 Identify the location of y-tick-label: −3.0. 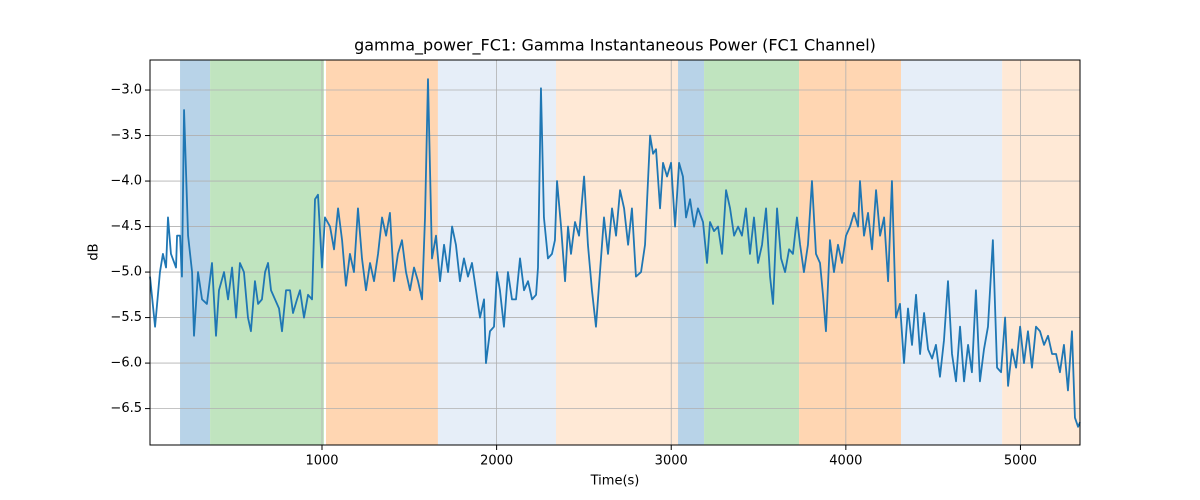
(126, 90).